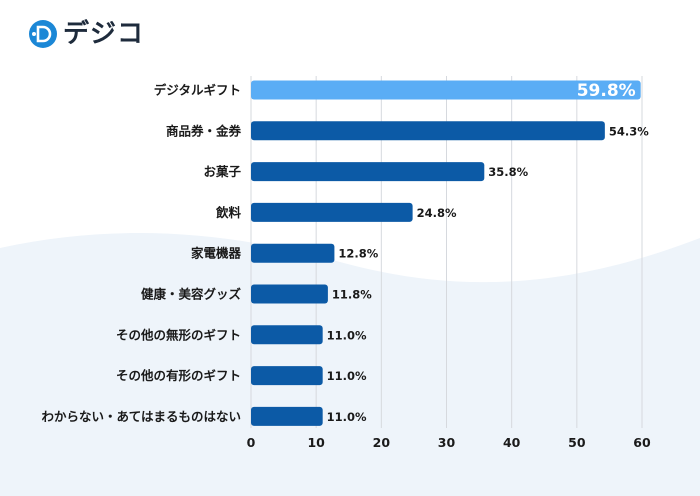 The height and width of the screenshot is (496, 700). I want to click on x-tick-label: 30, so click(447, 442).